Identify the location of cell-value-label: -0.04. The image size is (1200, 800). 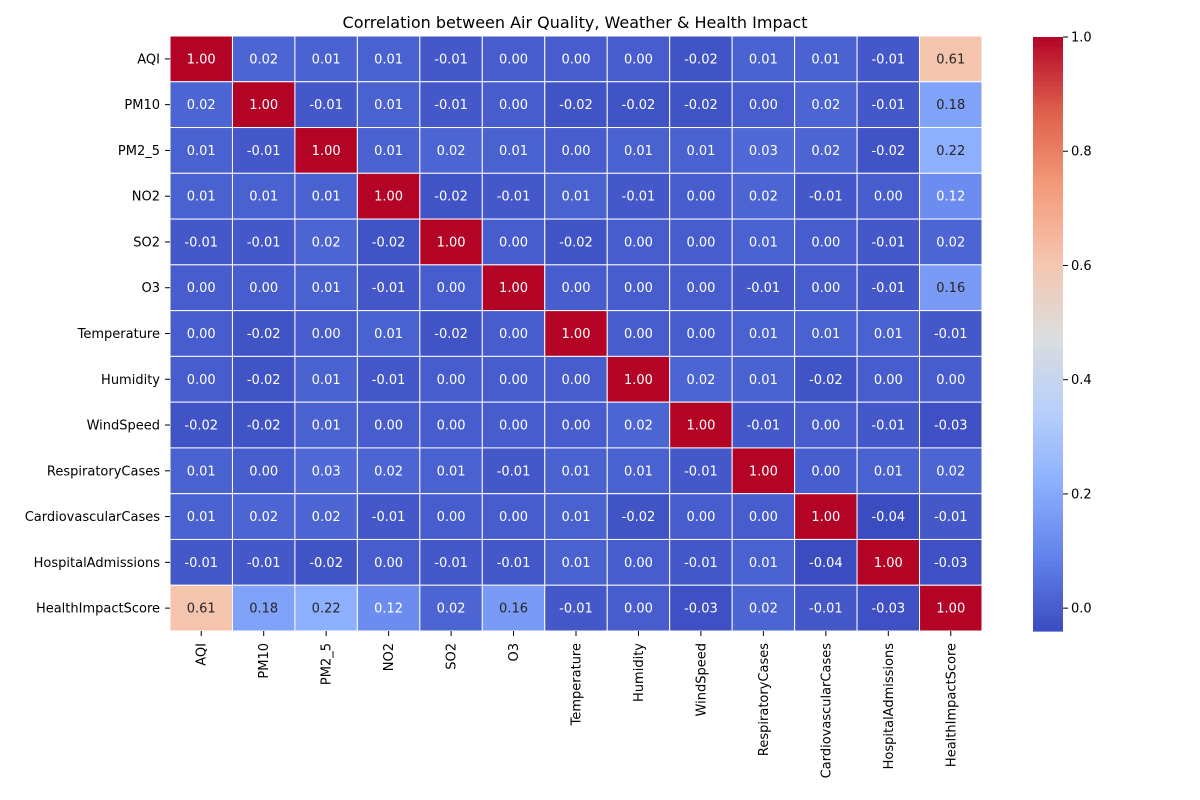
(826, 563).